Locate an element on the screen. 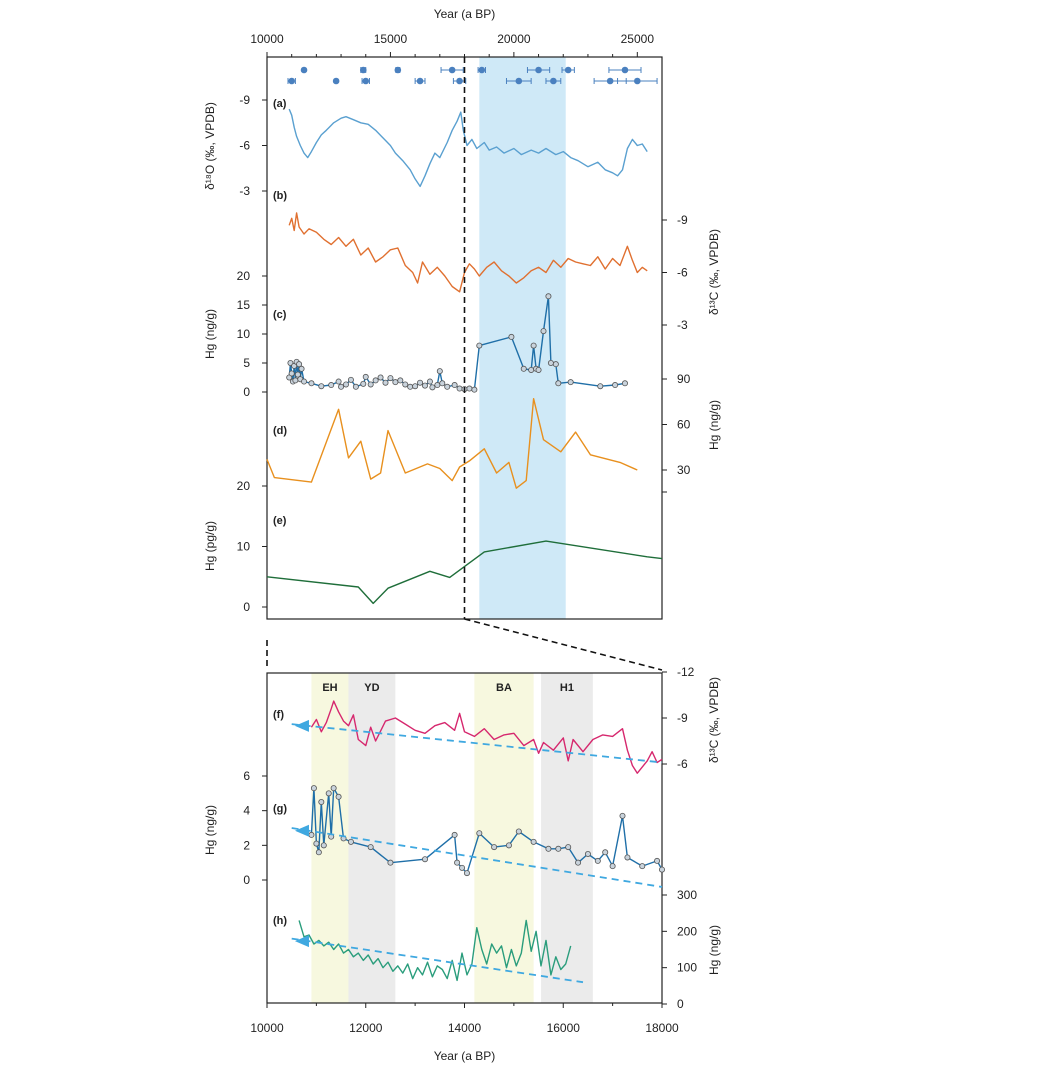 The image size is (1047, 1072). d13C-axis-label: δ¹³C (‰, VPDB) is located at coordinates (714, 272).